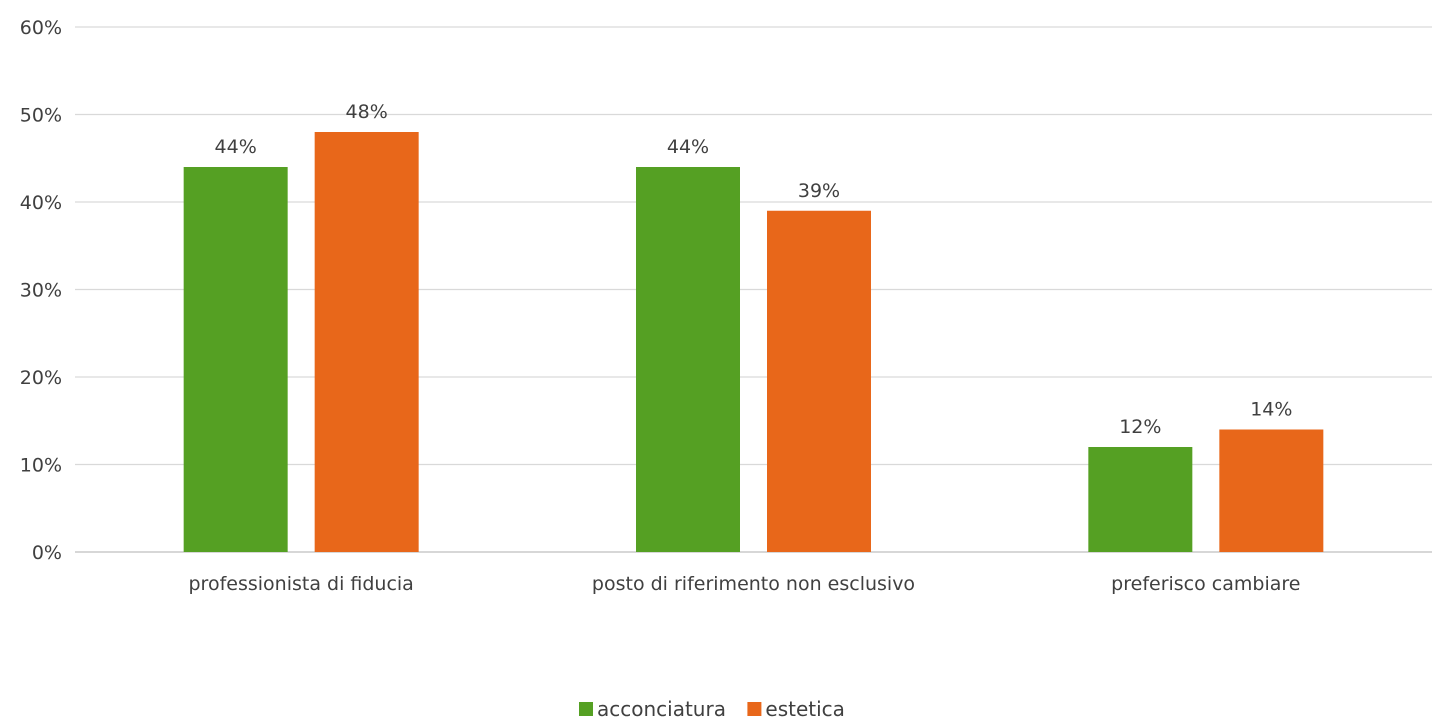 This screenshot has width=1437, height=724. What do you see at coordinates (805, 709) in the screenshot?
I see `legend-label: estetica` at bounding box center [805, 709].